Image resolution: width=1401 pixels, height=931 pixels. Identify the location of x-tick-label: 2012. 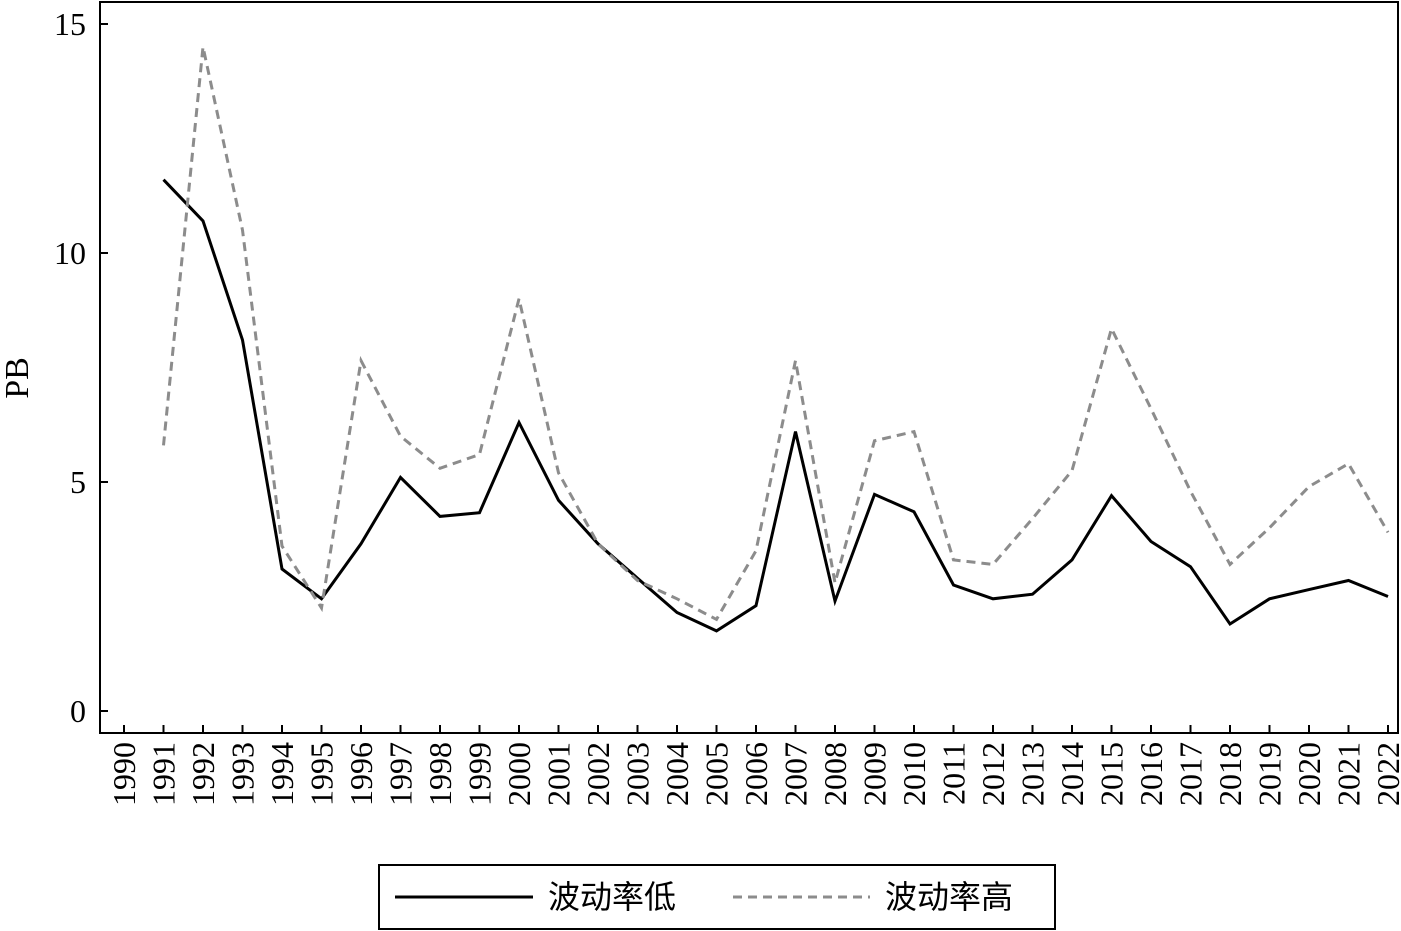
(993, 774).